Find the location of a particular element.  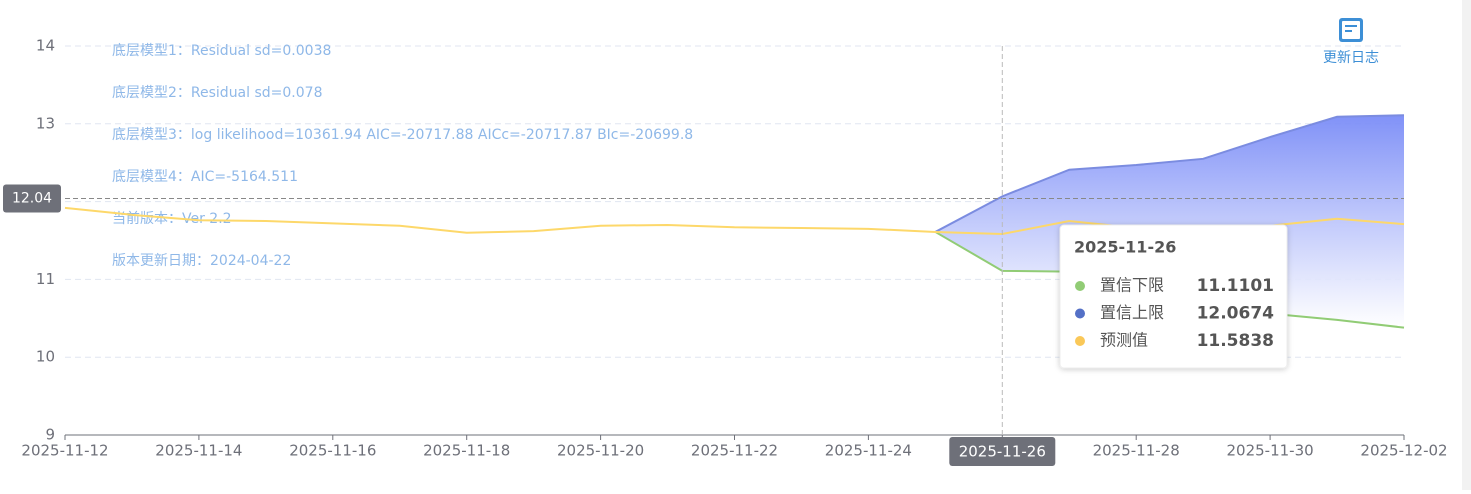

x-tick-label: 2025-11-20 is located at coordinates (600, 451).